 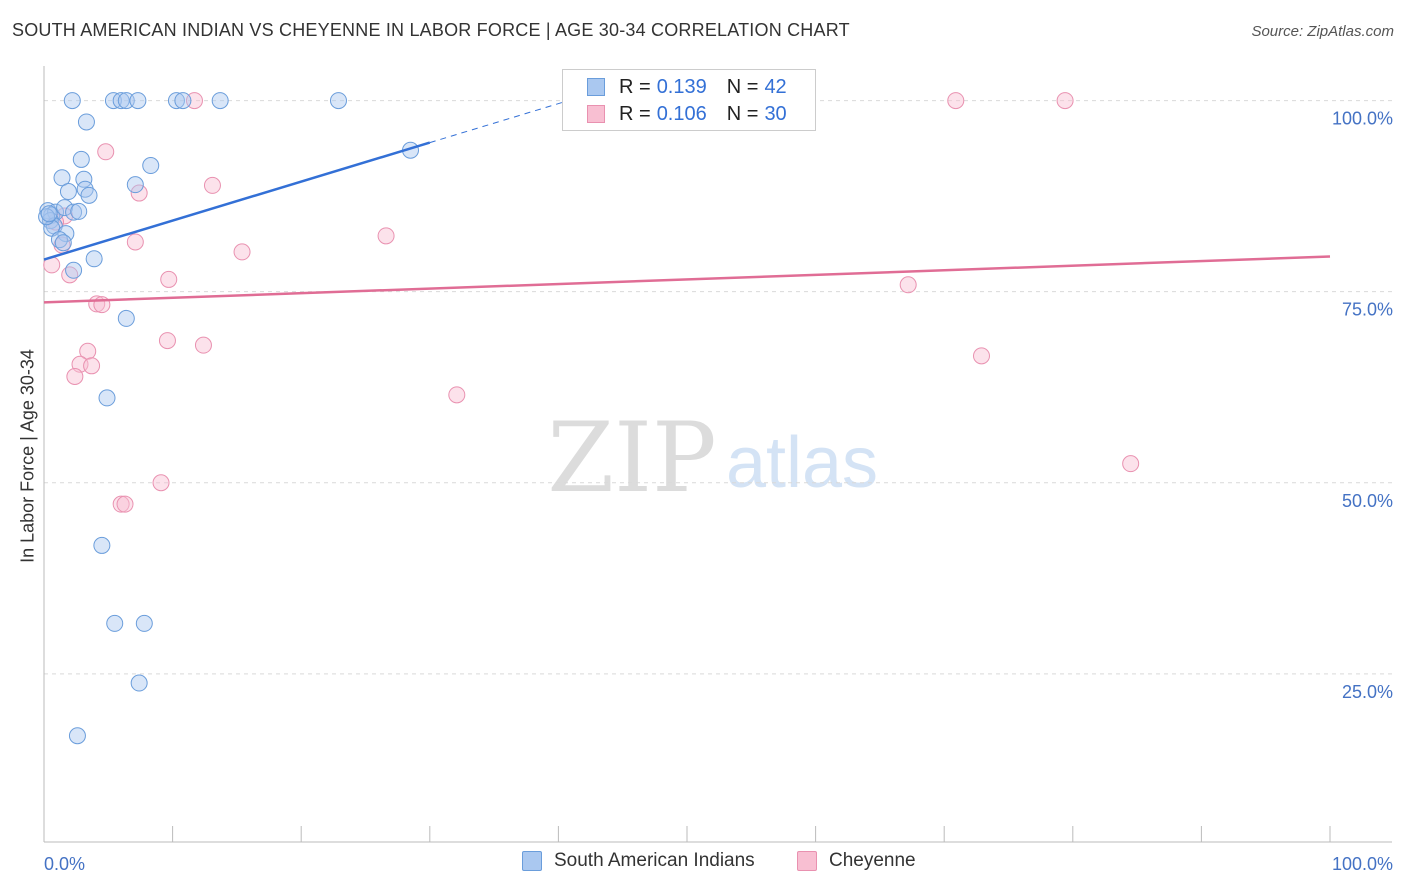 What do you see at coordinates (64, 864) in the screenshot?
I see `x-tick-label: 0.0%` at bounding box center [64, 864].